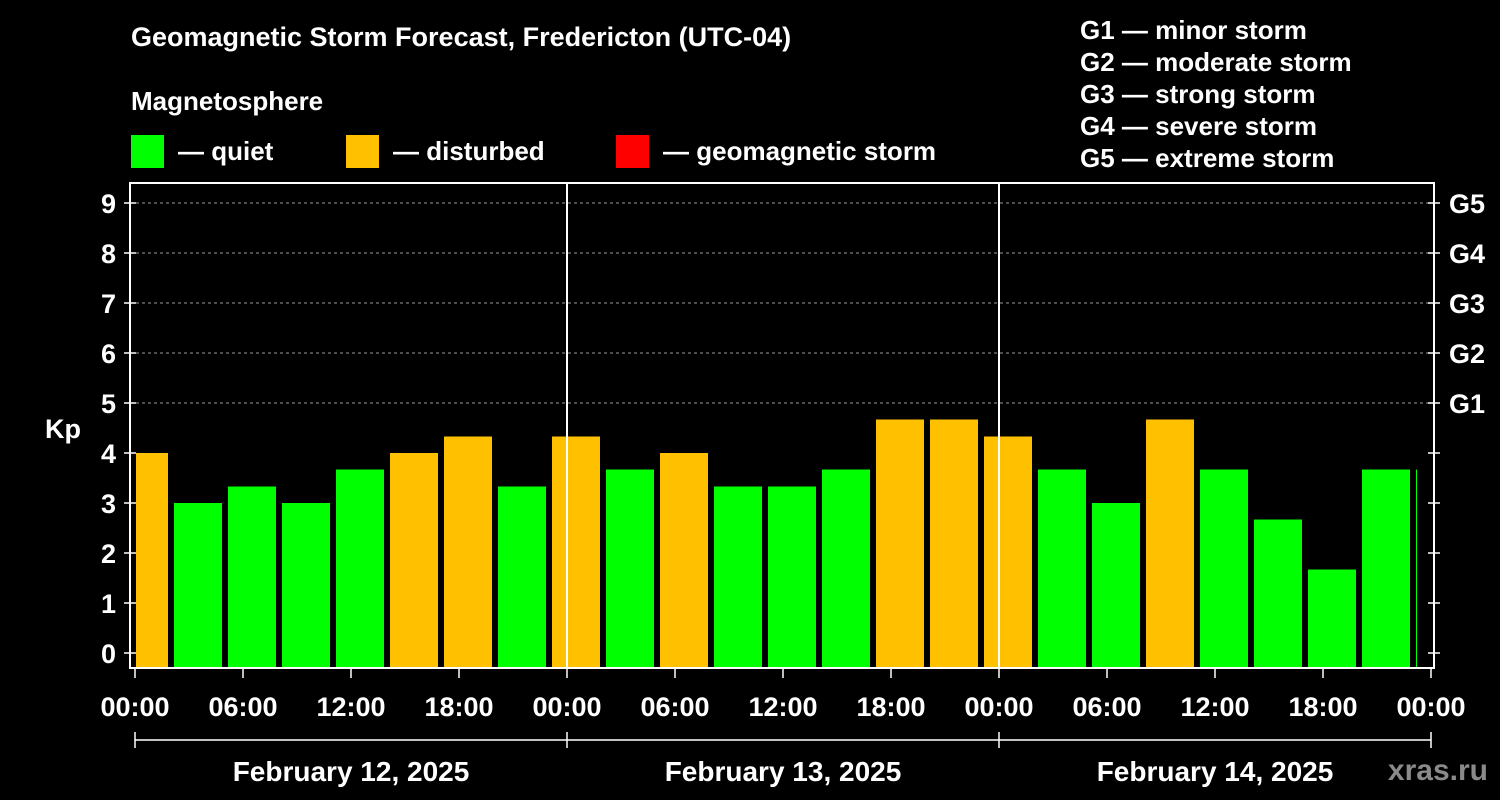  I want to click on g-scale-g4: G4 — severe storm, so click(1199, 126).